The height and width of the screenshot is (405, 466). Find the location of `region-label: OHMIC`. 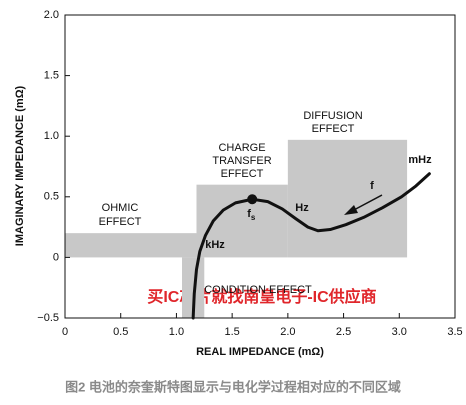

region-label: OHMIC is located at coordinates (120, 208).